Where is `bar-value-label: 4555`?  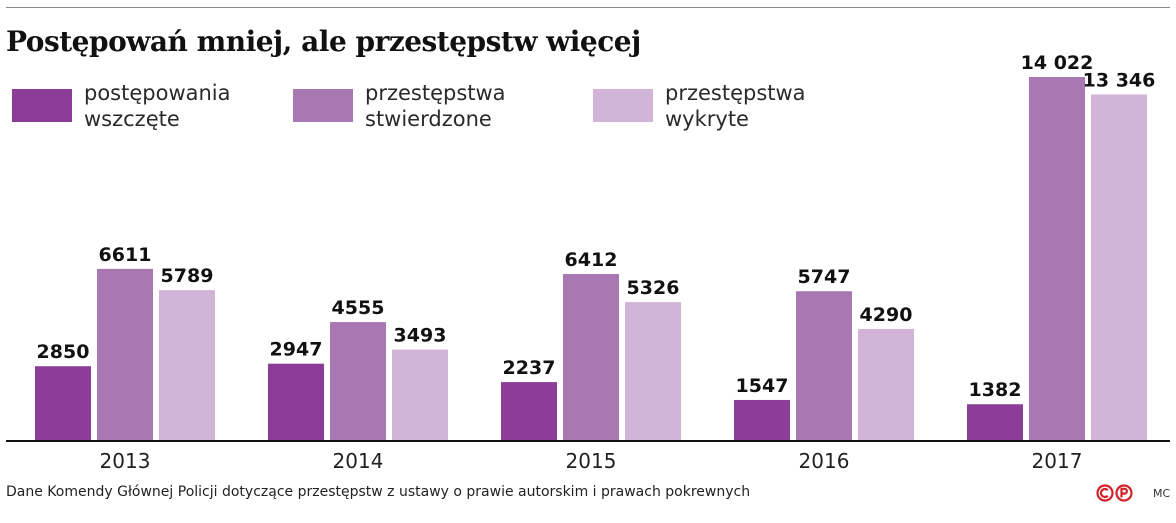
bar-value-label: 4555 is located at coordinates (358, 308).